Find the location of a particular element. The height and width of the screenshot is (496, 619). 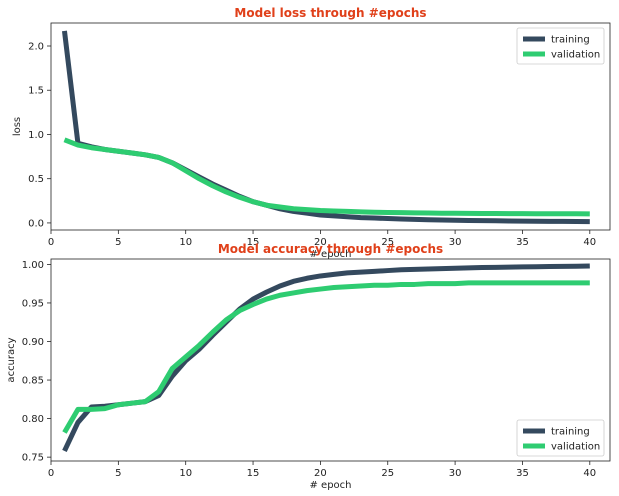

chart-title: Model accuracy through #epochs is located at coordinates (330, 249).